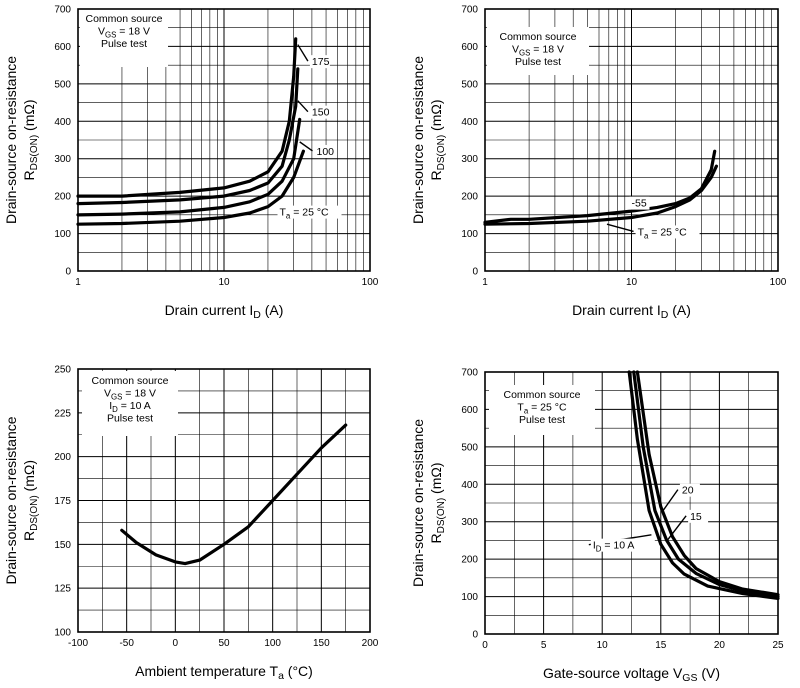 This screenshot has height=688, width=800. Describe the element at coordinates (720, 645) in the screenshot. I see `x-tick-label: 20` at that location.